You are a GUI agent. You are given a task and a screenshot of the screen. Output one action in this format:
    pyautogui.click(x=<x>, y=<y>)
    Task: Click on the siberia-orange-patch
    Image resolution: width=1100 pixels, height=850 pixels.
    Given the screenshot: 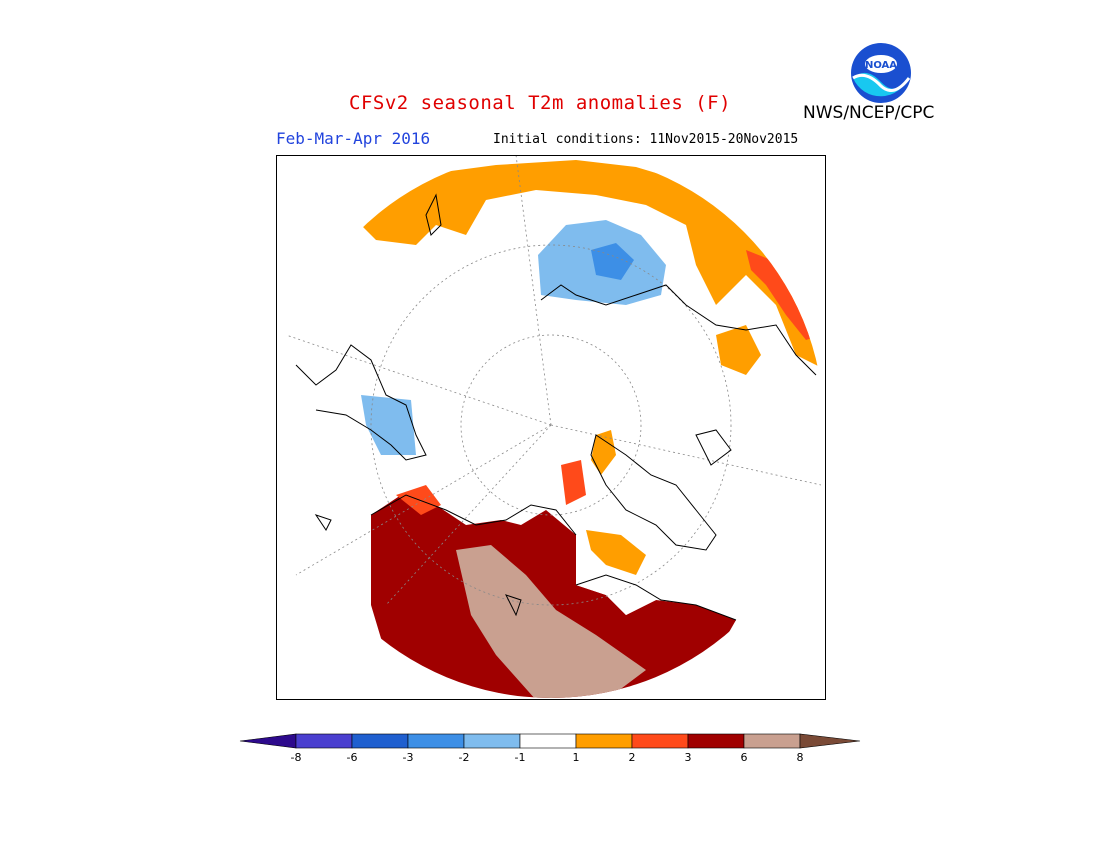 What is the action you would take?
    pyautogui.click(x=738, y=350)
    